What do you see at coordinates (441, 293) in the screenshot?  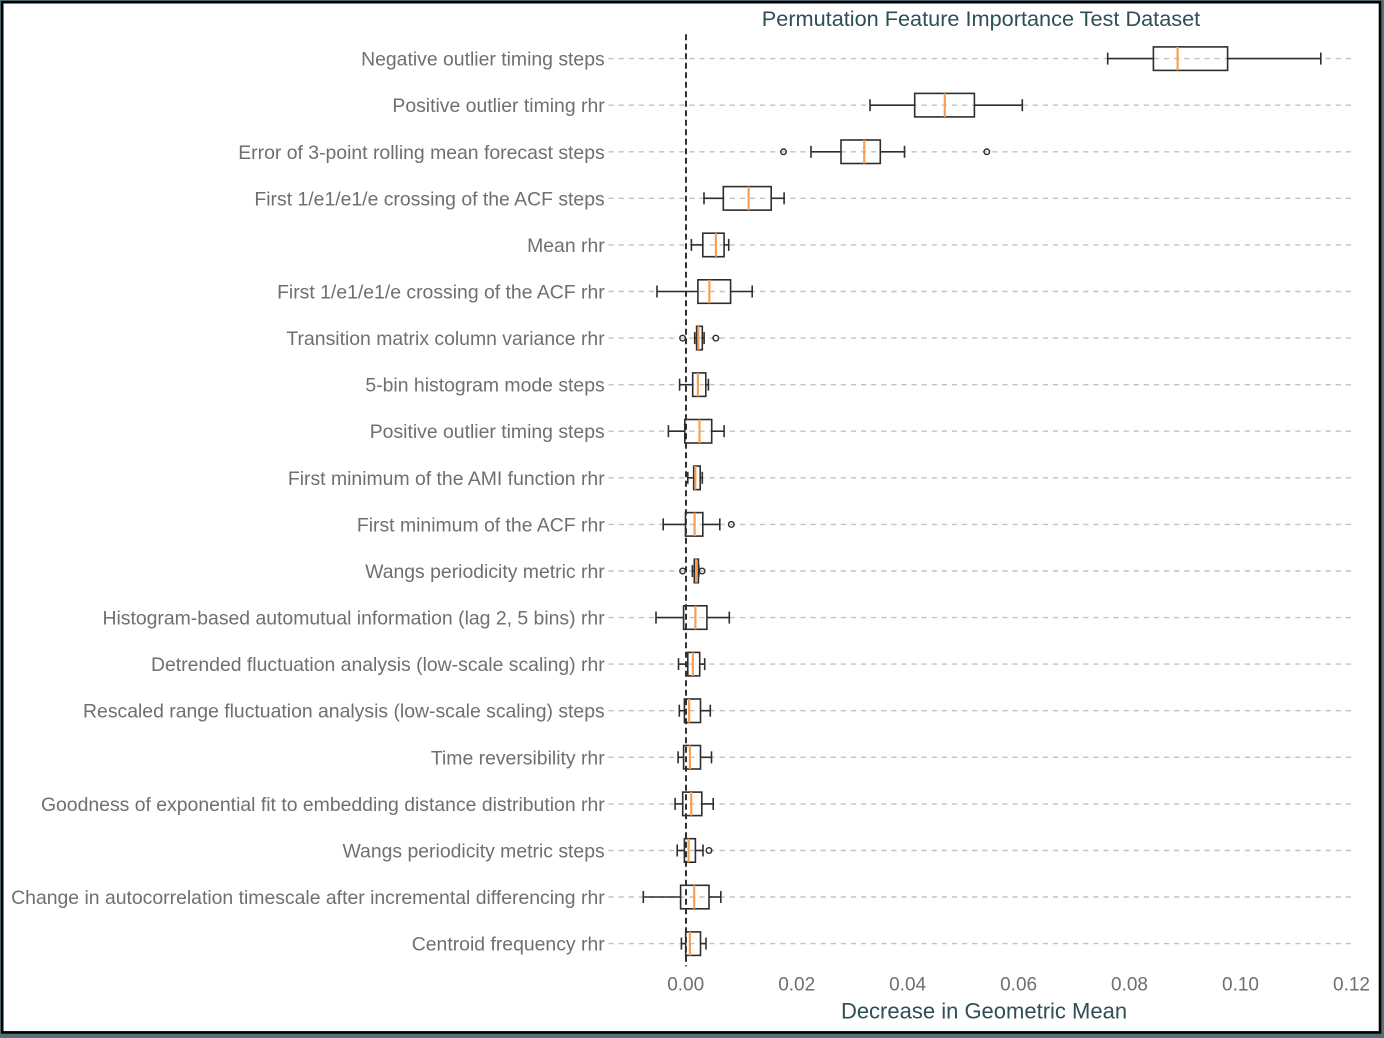 I see `svg-text:First 1/e1/e1/e crossing of th: First 1/e1/e1/e crossing of the ACF rhr` at bounding box center [441, 293].